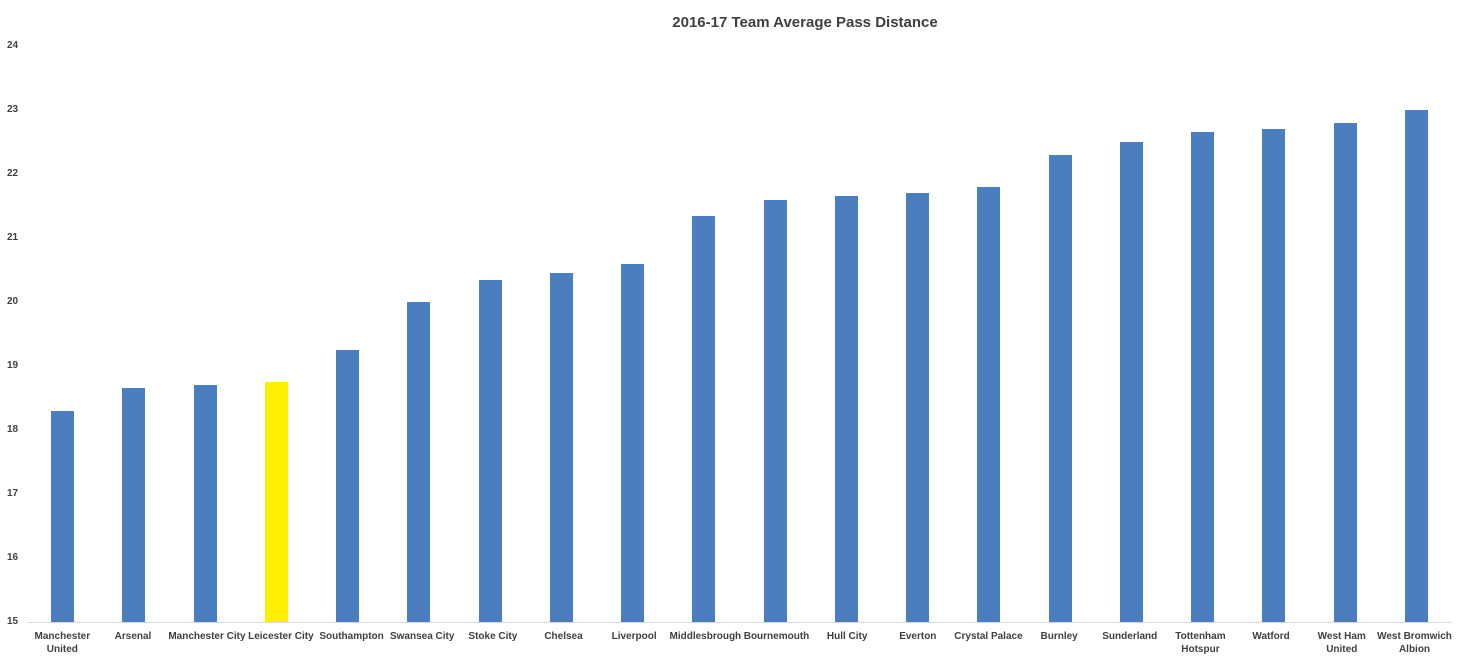 The height and width of the screenshot is (659, 1460). What do you see at coordinates (1203, 377) in the screenshot?
I see `bar-tottenham-hotspur` at bounding box center [1203, 377].